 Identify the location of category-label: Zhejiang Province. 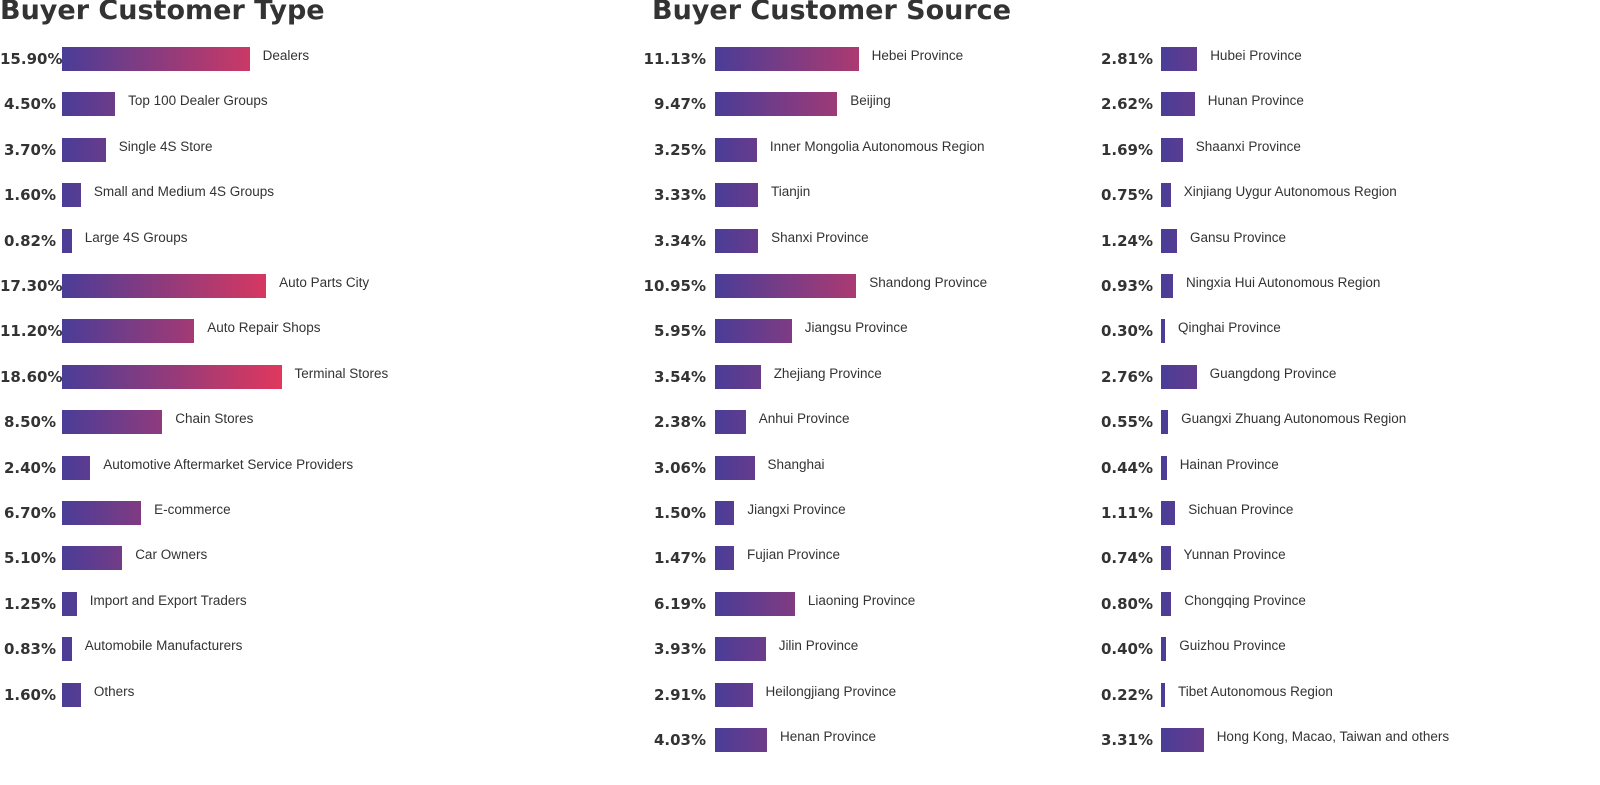
(827, 373).